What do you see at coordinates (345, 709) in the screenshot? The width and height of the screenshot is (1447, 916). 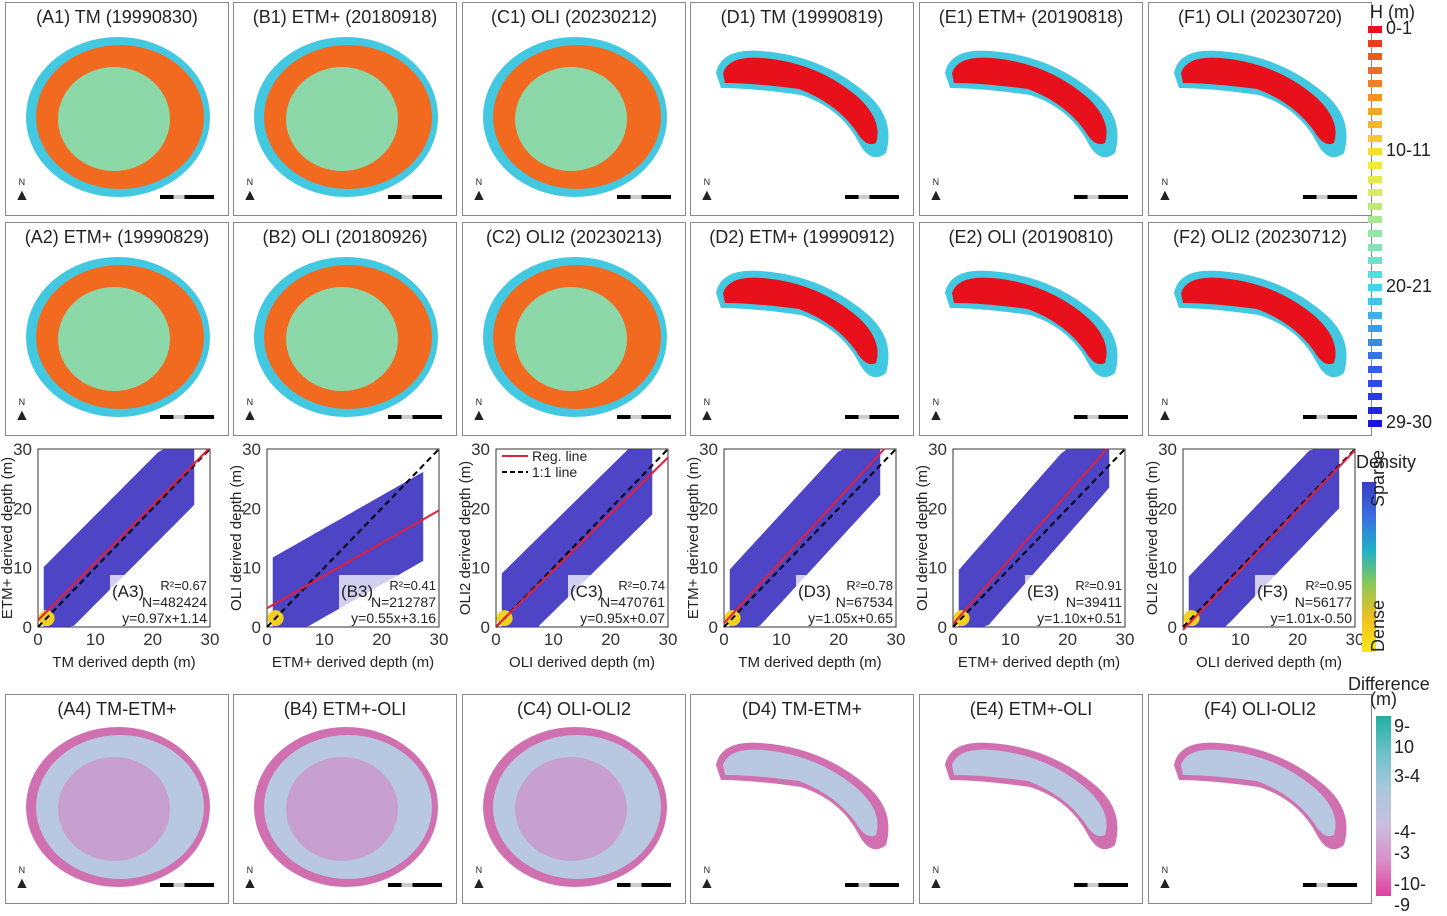 I see `map-panel-title: (B4) ETM+-OLI` at bounding box center [345, 709].